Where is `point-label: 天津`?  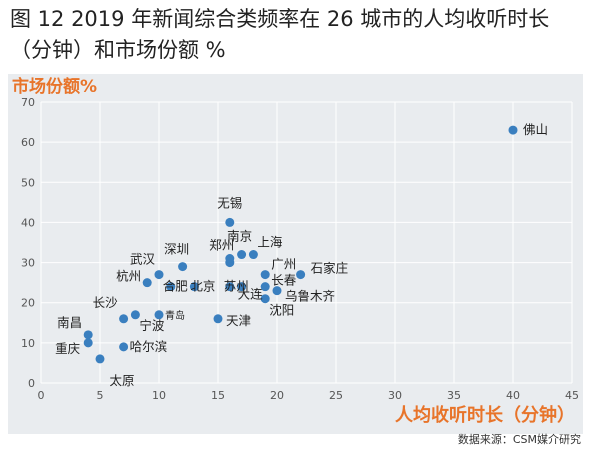 point-label: 天津 is located at coordinates (238, 320).